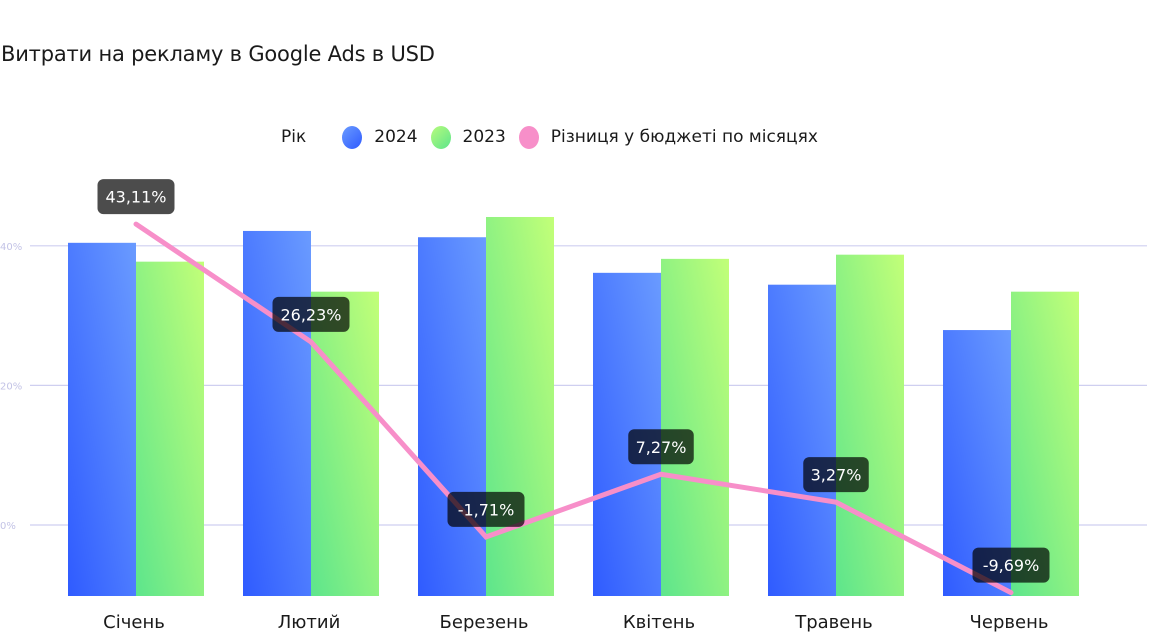  Describe the element at coordinates (134, 622) in the screenshot. I see `x-tick-label: Січень` at that location.